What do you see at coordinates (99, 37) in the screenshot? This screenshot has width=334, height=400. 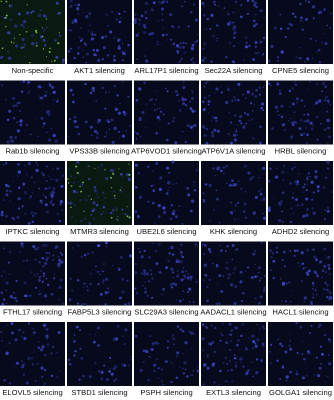 I see `panel: AKT1 silencing` at bounding box center [99, 37].